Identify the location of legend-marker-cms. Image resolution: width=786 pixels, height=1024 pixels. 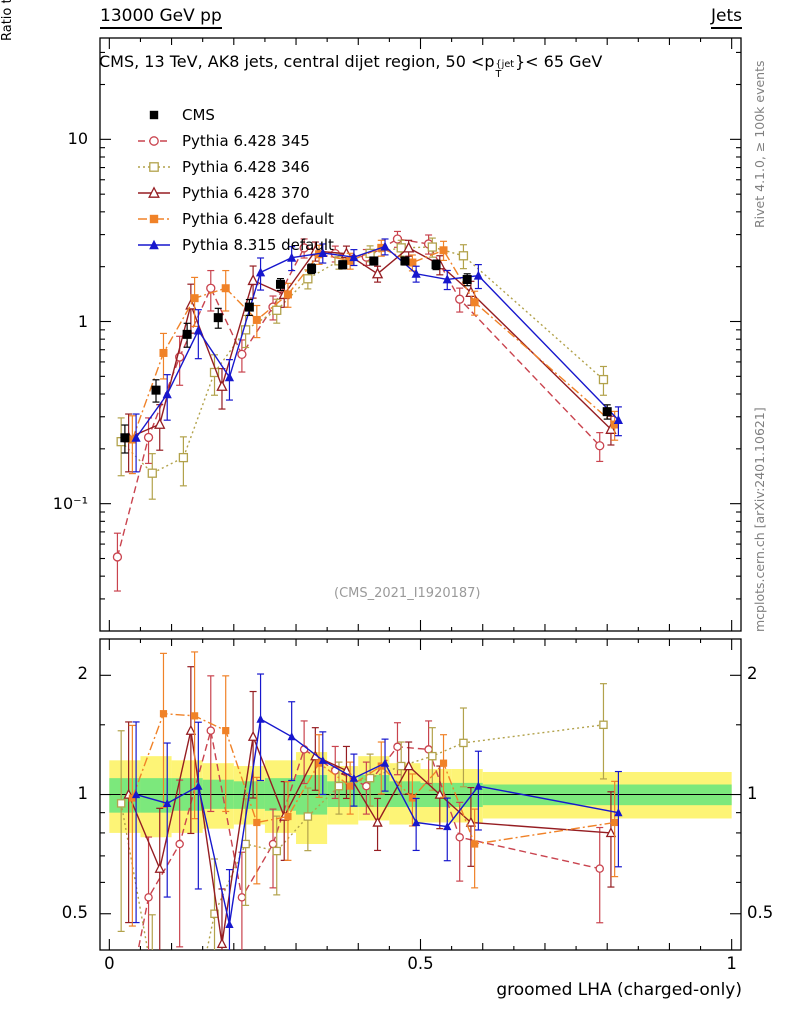
(154, 115).